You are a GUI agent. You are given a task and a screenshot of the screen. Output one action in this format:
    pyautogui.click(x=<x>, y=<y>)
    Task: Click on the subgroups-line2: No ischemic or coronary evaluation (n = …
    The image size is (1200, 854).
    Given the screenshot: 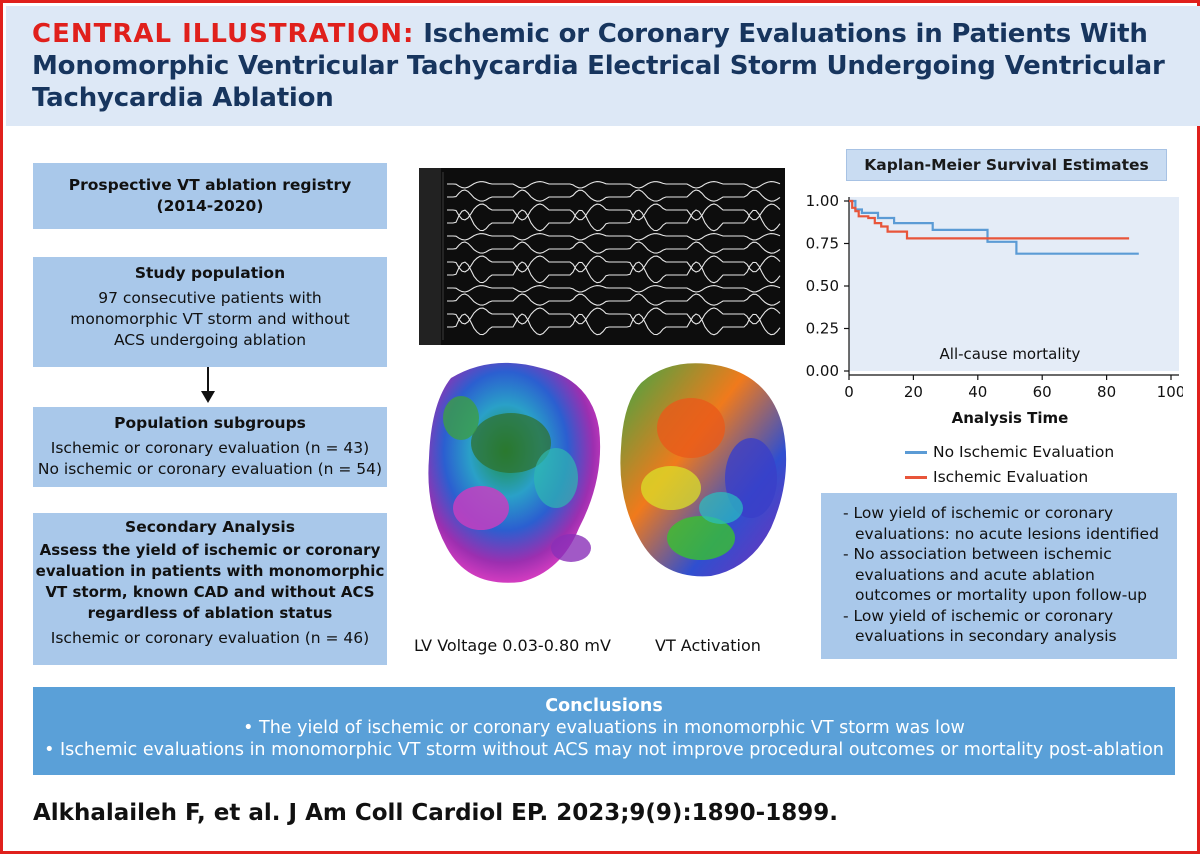 What is the action you would take?
    pyautogui.click(x=210, y=469)
    